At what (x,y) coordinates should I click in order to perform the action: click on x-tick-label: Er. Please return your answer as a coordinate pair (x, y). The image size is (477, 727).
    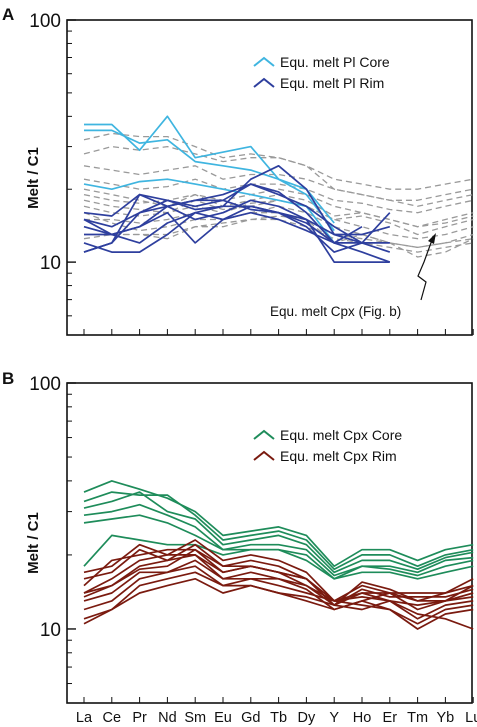
    Looking at the image, I should click on (390, 718).